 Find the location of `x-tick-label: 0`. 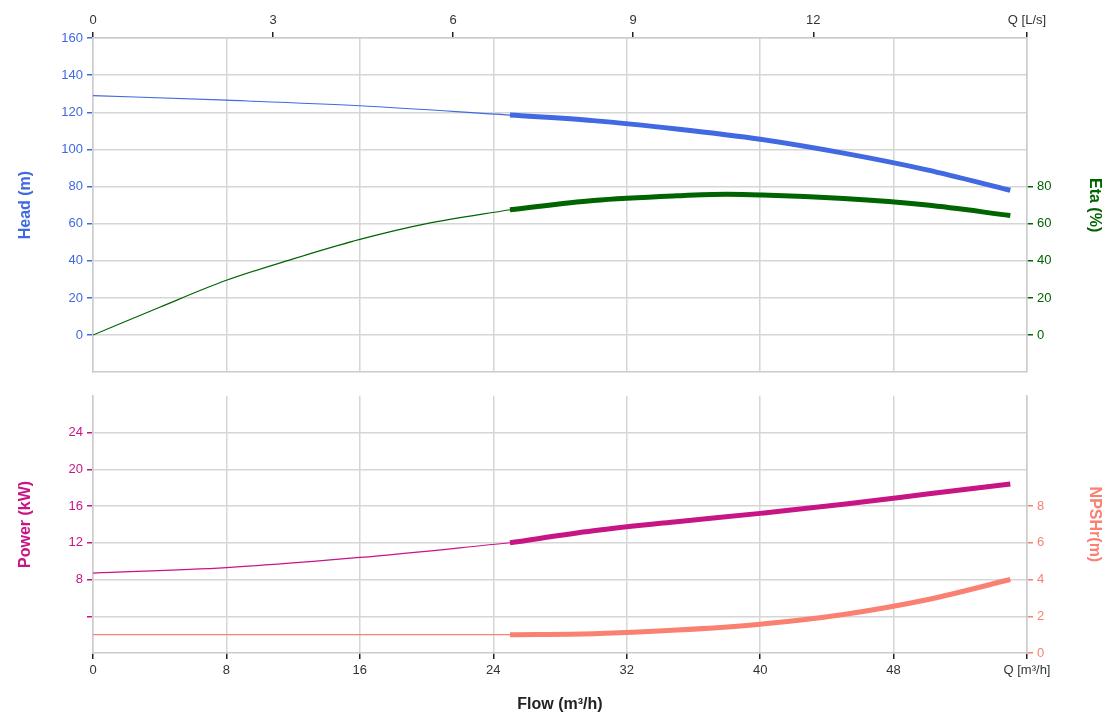

x-tick-label: 0 is located at coordinates (93, 670).